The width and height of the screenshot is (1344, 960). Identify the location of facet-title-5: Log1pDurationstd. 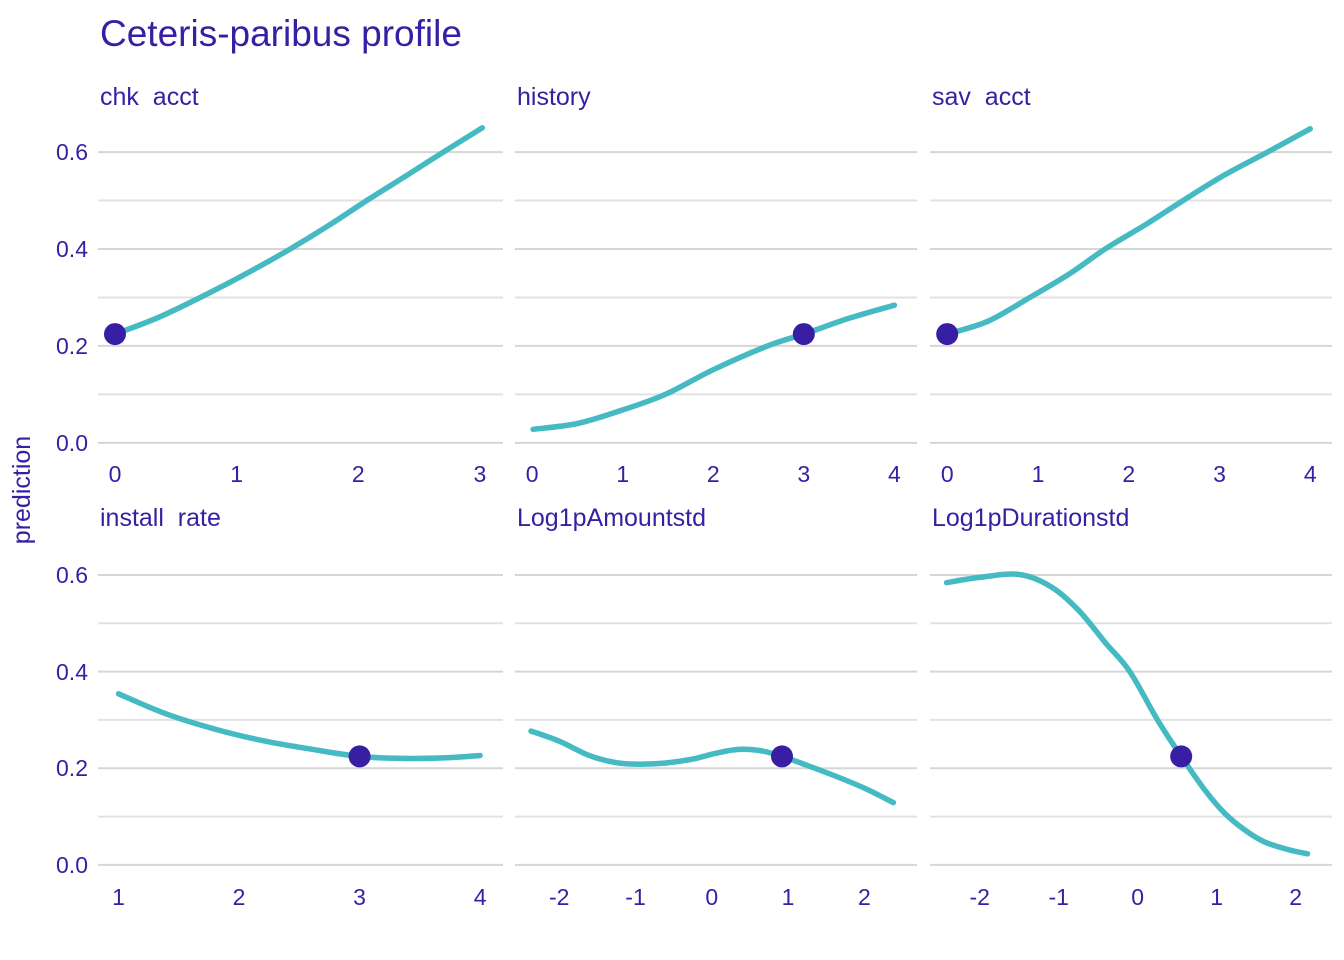
(1031, 518).